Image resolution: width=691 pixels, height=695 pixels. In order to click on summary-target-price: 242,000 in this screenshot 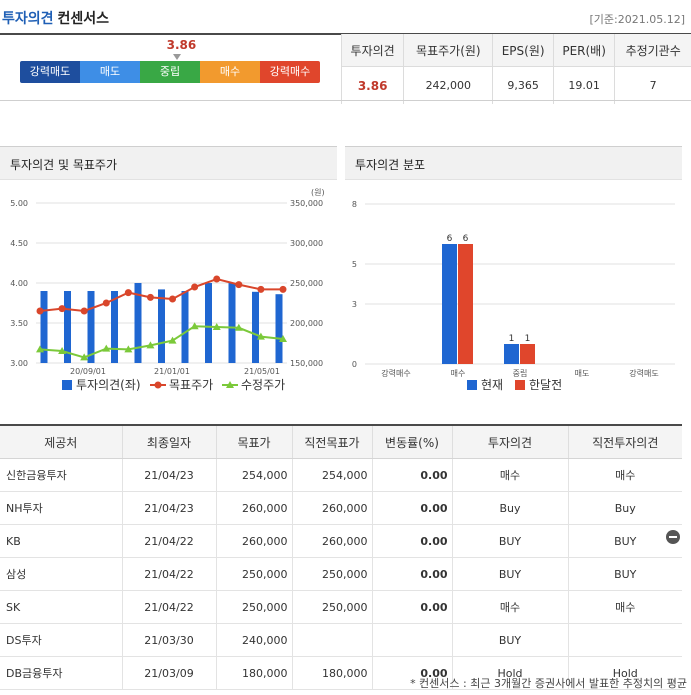, I will do `click(448, 85)`.